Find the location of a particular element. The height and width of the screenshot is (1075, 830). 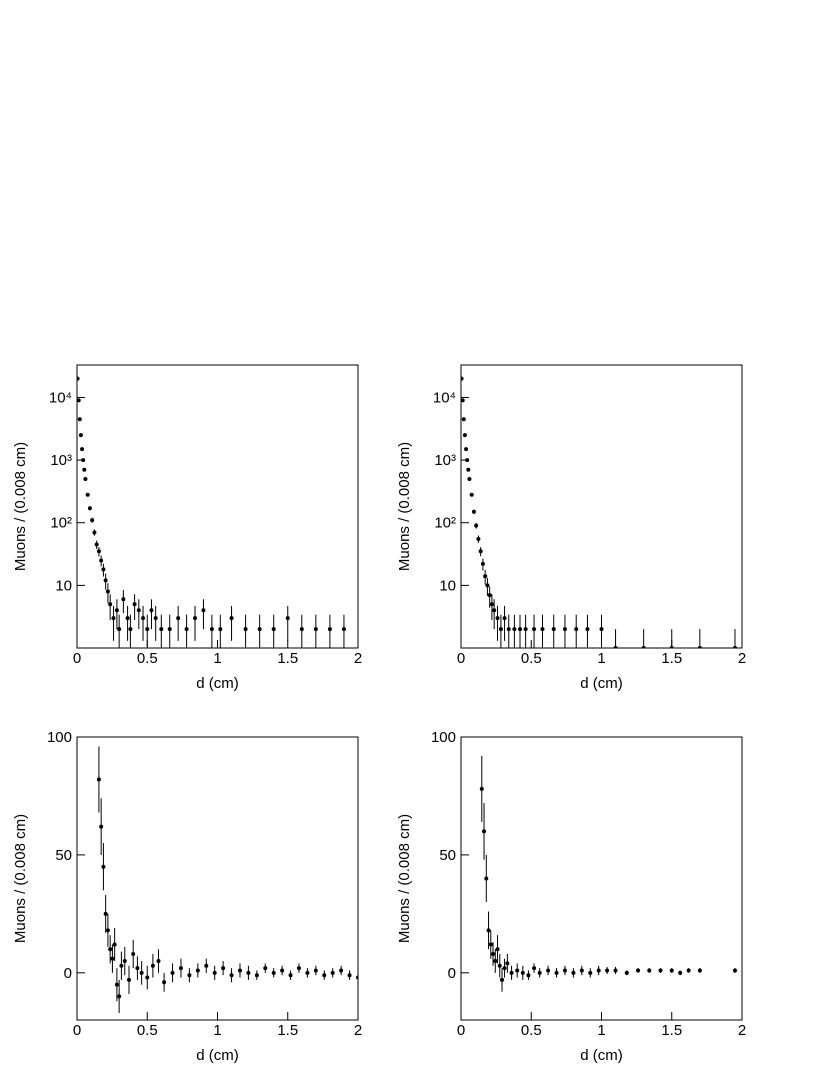

y-tick-label: 10⁴ is located at coordinates (444, 397).